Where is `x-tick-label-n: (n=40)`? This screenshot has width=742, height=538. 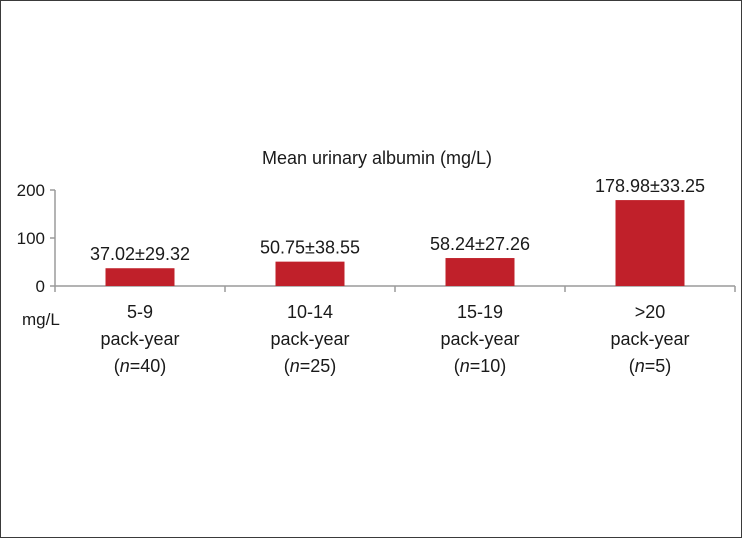
x-tick-label-n: (n=40) is located at coordinates (140, 366).